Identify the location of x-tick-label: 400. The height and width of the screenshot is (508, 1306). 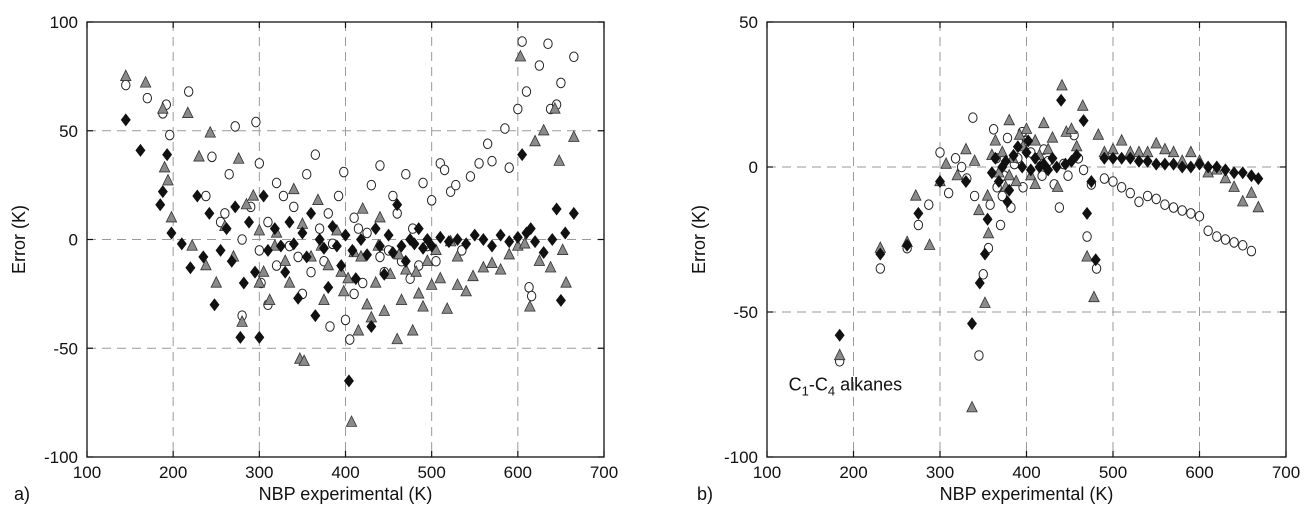
(1026, 472).